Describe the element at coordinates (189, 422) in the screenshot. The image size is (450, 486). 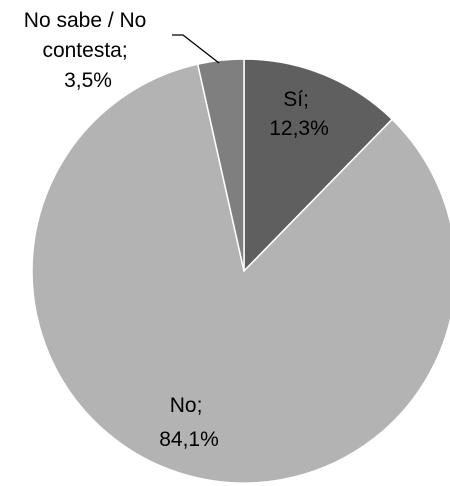
I see `label-no: No; 84,1%` at that location.